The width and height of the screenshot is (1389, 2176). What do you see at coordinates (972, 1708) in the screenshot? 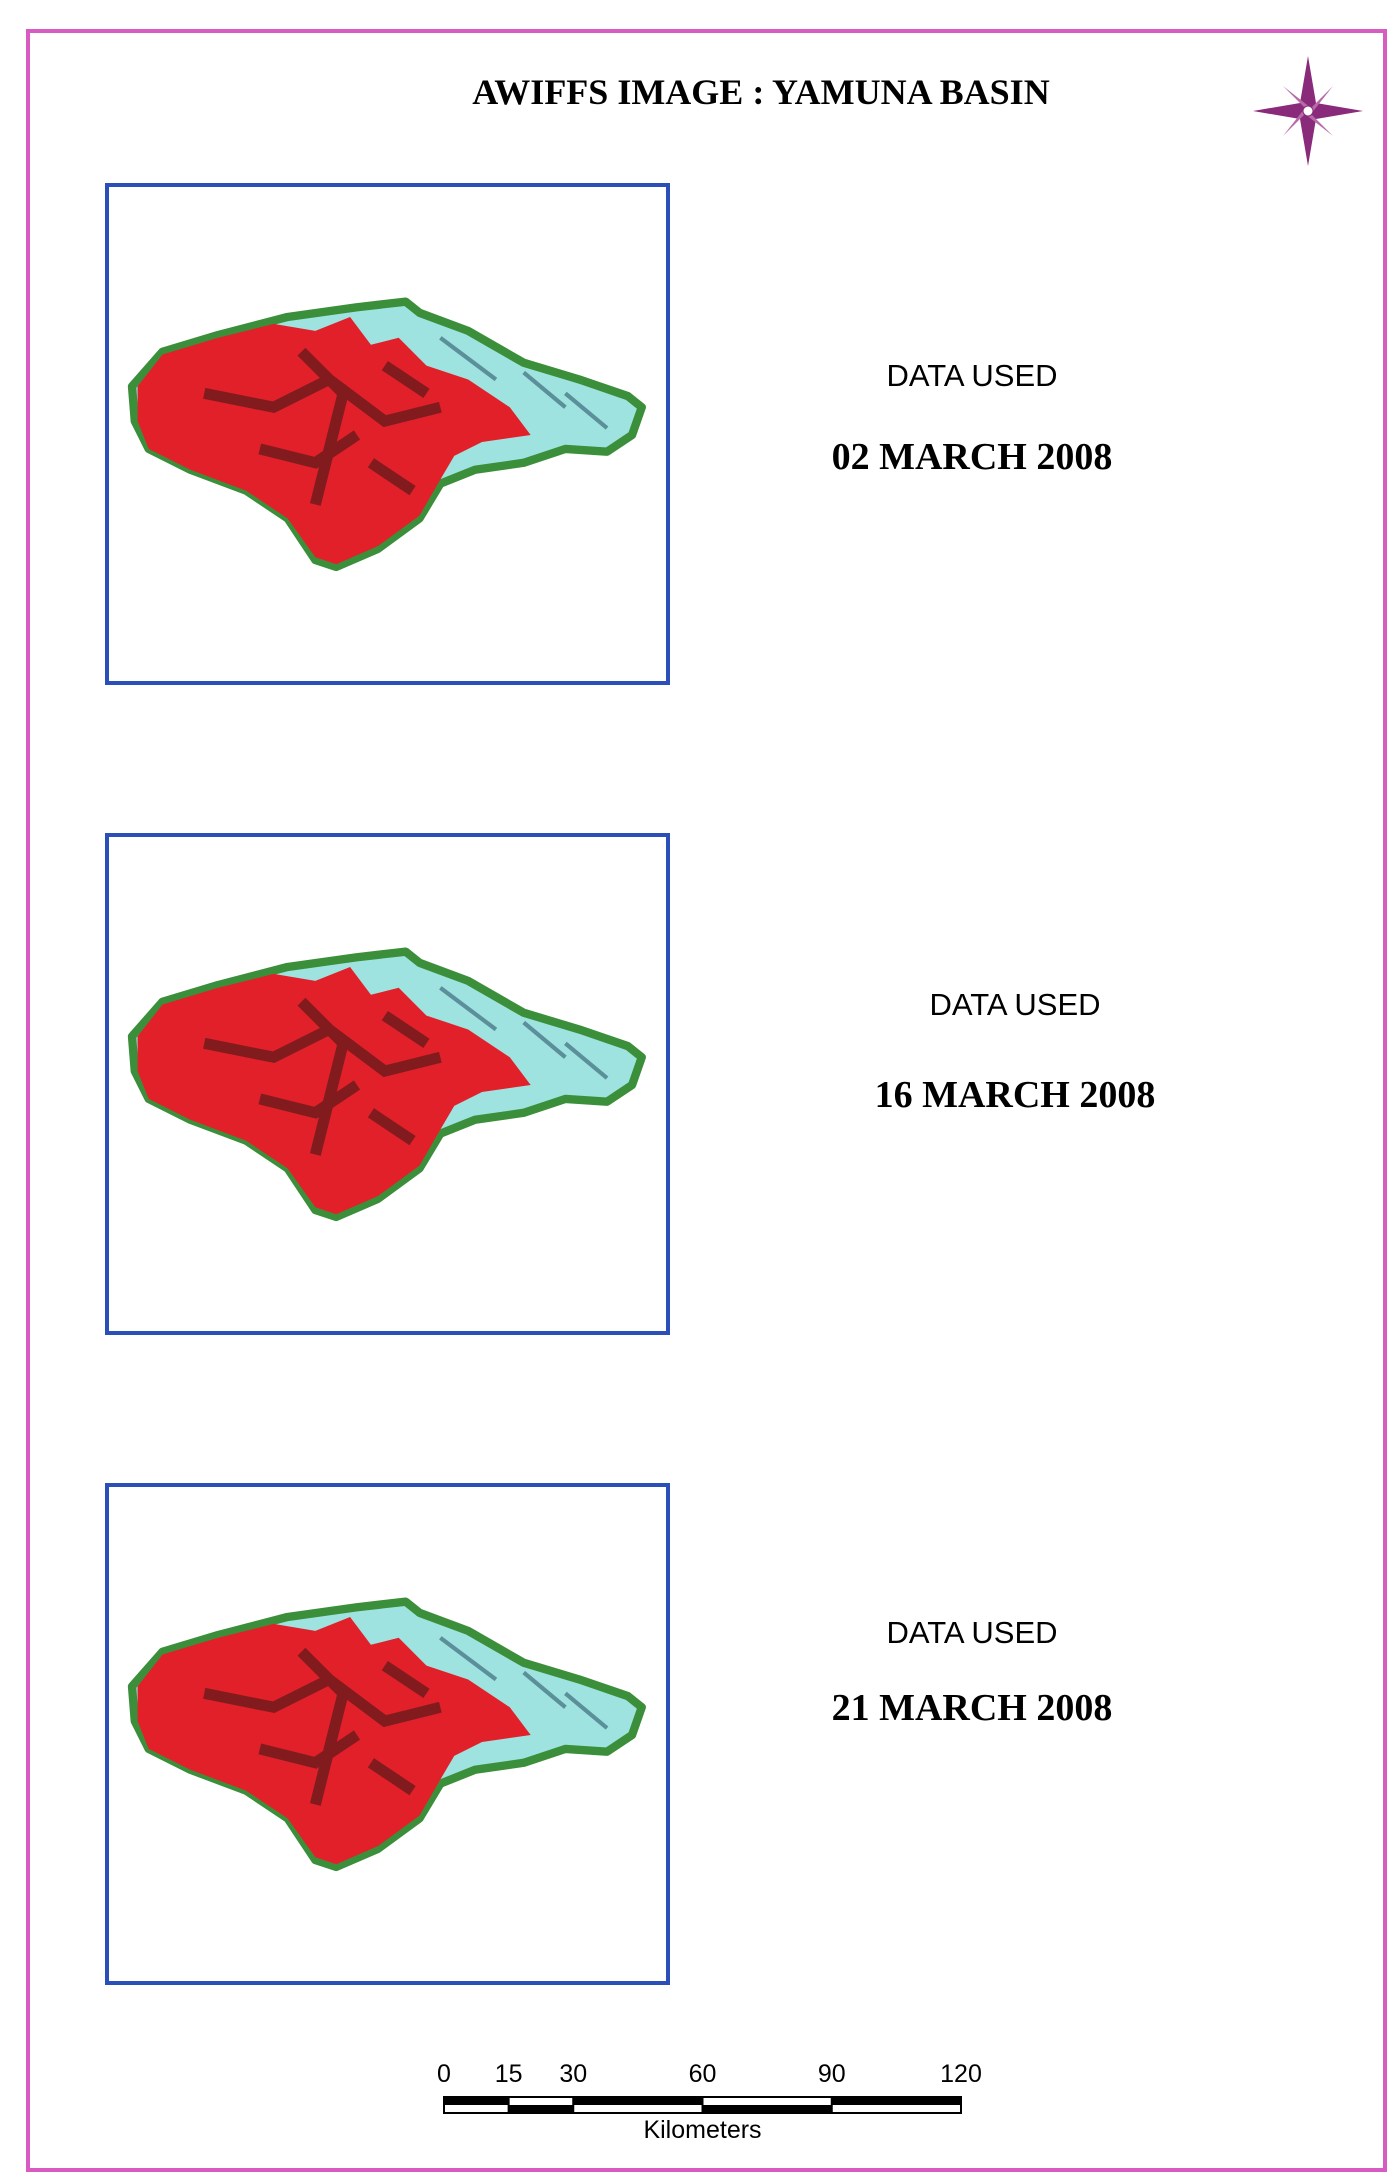
I see `data-date: 21 MARCH 2008` at bounding box center [972, 1708].